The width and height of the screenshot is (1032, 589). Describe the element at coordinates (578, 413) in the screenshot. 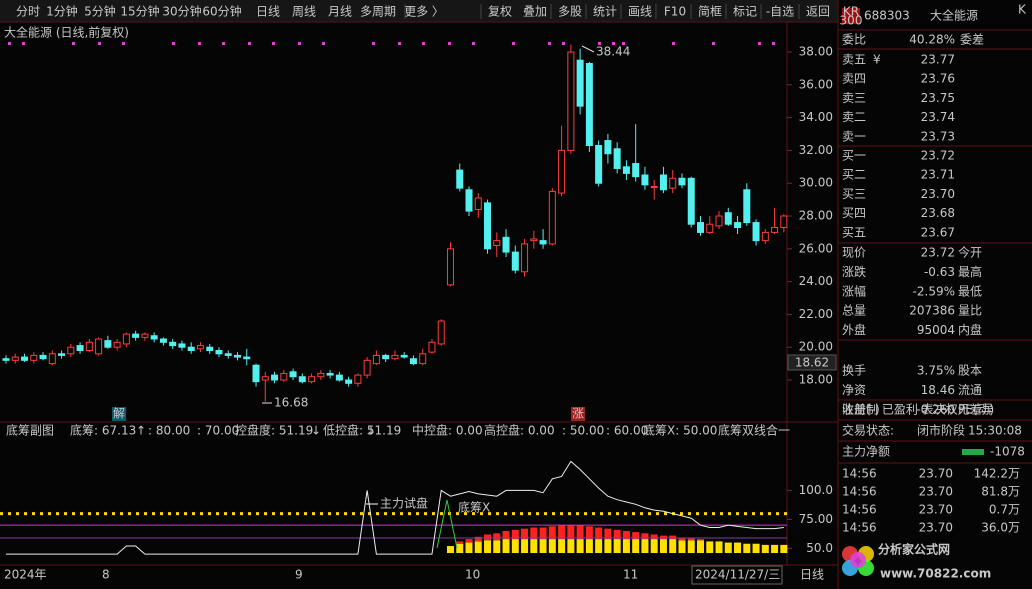

I see `marker: 涨` at that location.